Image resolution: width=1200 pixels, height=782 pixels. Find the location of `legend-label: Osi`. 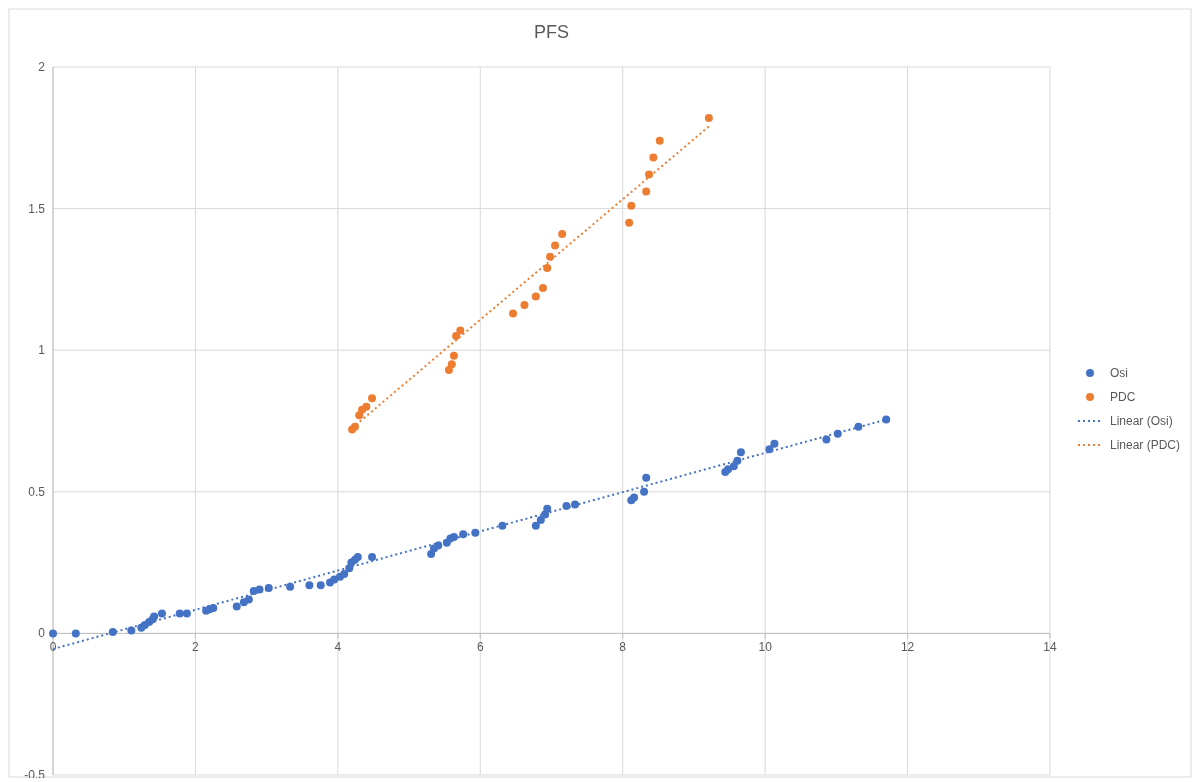

legend-label: Osi is located at coordinates (1119, 373).